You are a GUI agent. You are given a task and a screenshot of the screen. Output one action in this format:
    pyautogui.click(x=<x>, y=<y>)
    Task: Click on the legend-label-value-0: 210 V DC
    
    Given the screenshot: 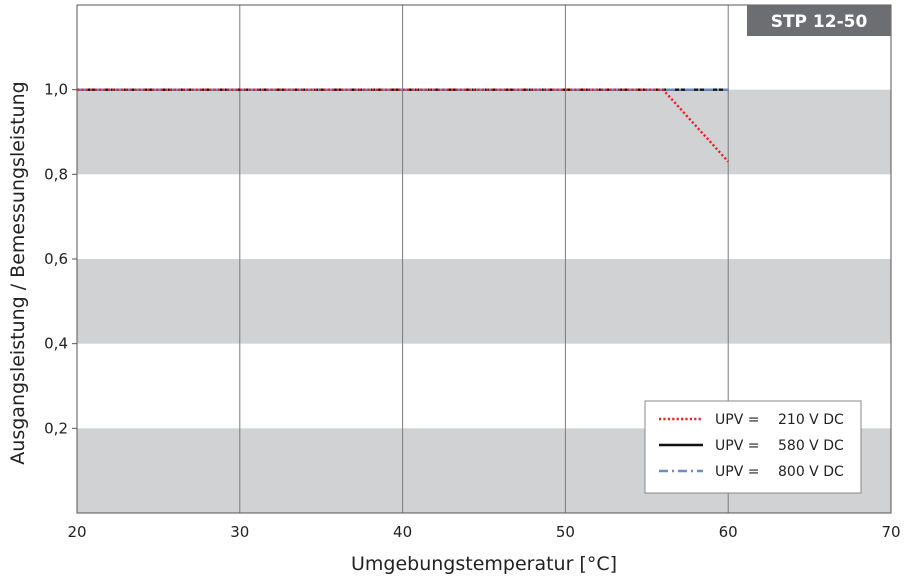 What is the action you would take?
    pyautogui.click(x=811, y=420)
    